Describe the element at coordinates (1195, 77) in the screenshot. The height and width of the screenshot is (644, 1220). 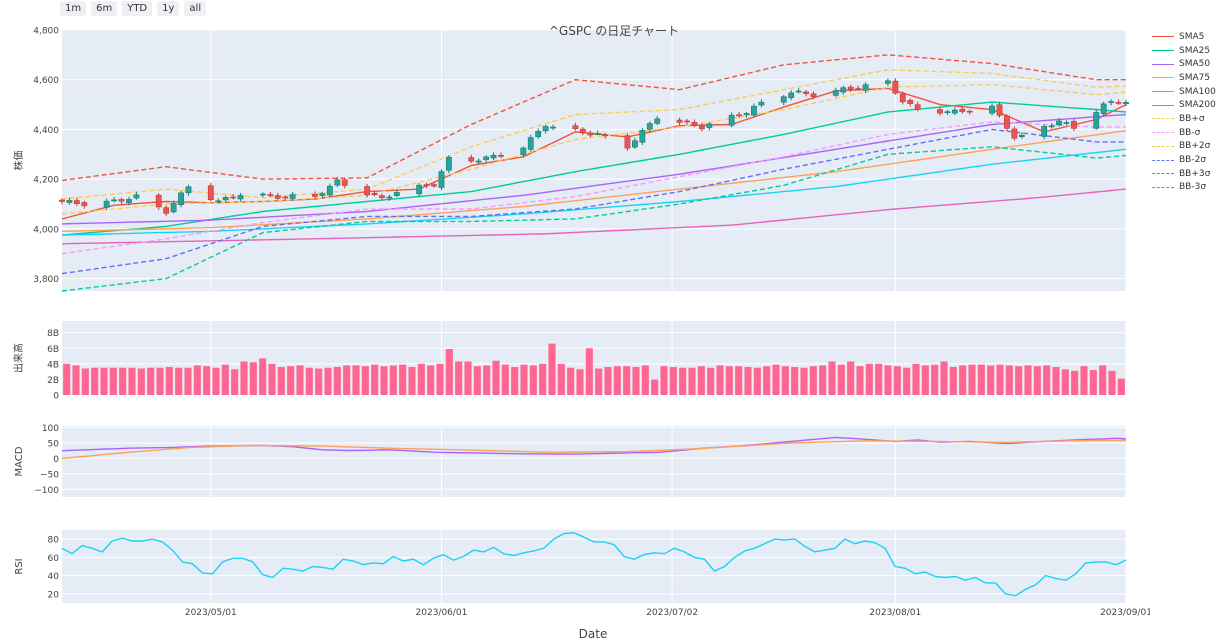
I see `legend-label: SMA75` at that location.